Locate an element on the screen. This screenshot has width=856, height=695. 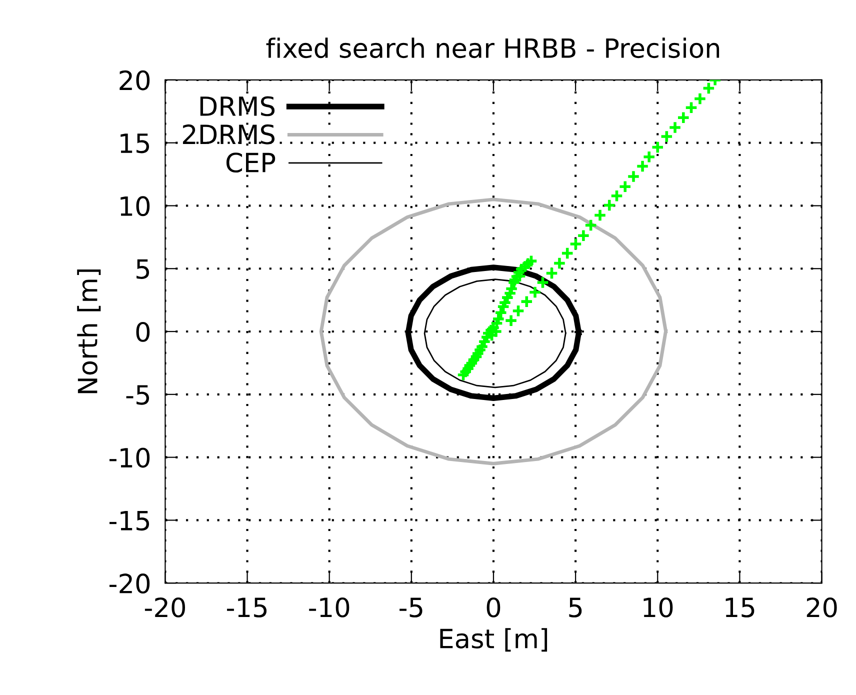
y-tick-label: -5 is located at coordinates (138, 395).